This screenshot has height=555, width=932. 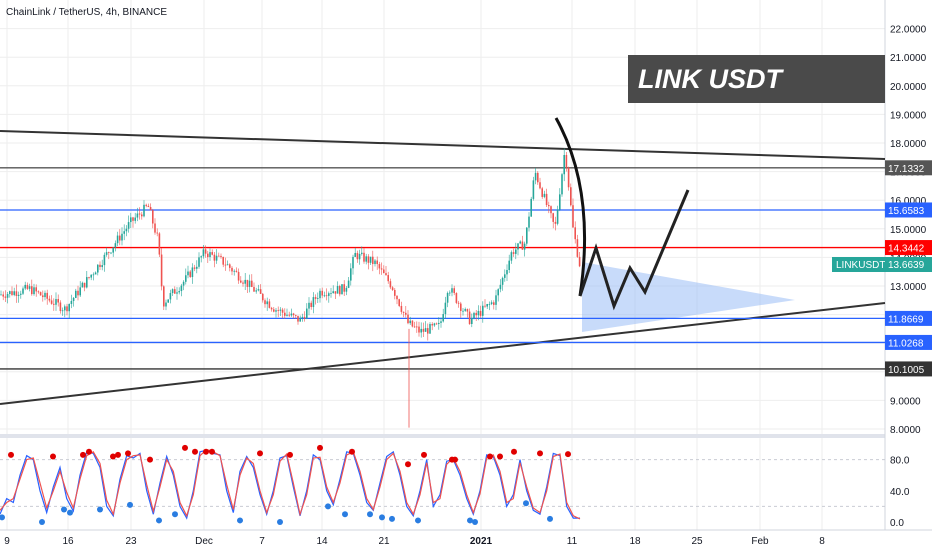 What do you see at coordinates (442, 436) in the screenshot?
I see `pane-separator` at bounding box center [442, 436].